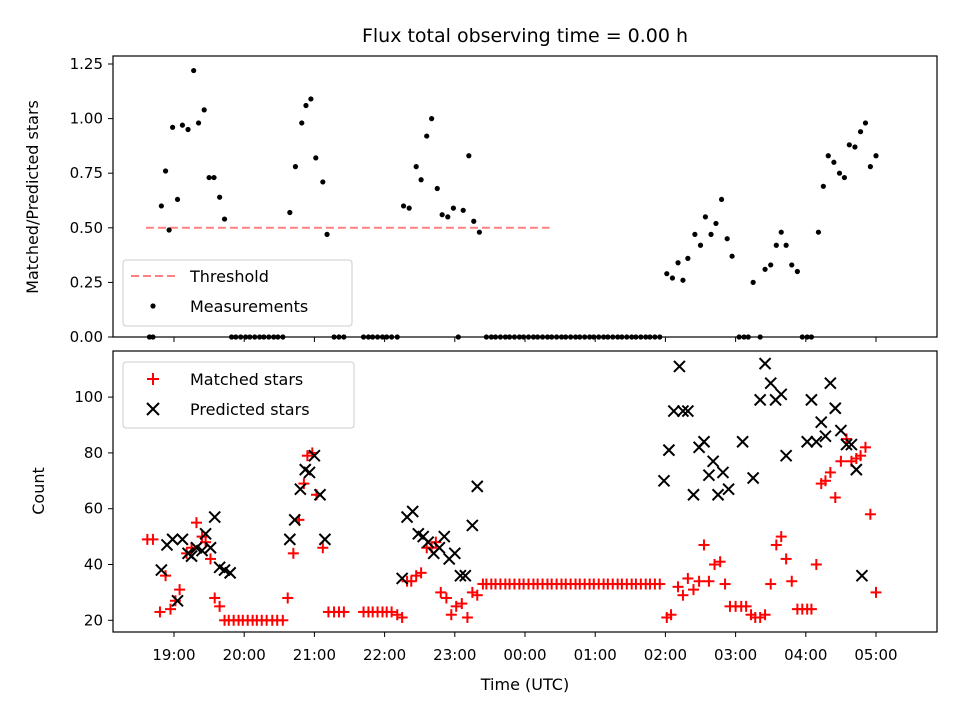  I want to click on top-y-tick: 0.50, so click(91, 228).